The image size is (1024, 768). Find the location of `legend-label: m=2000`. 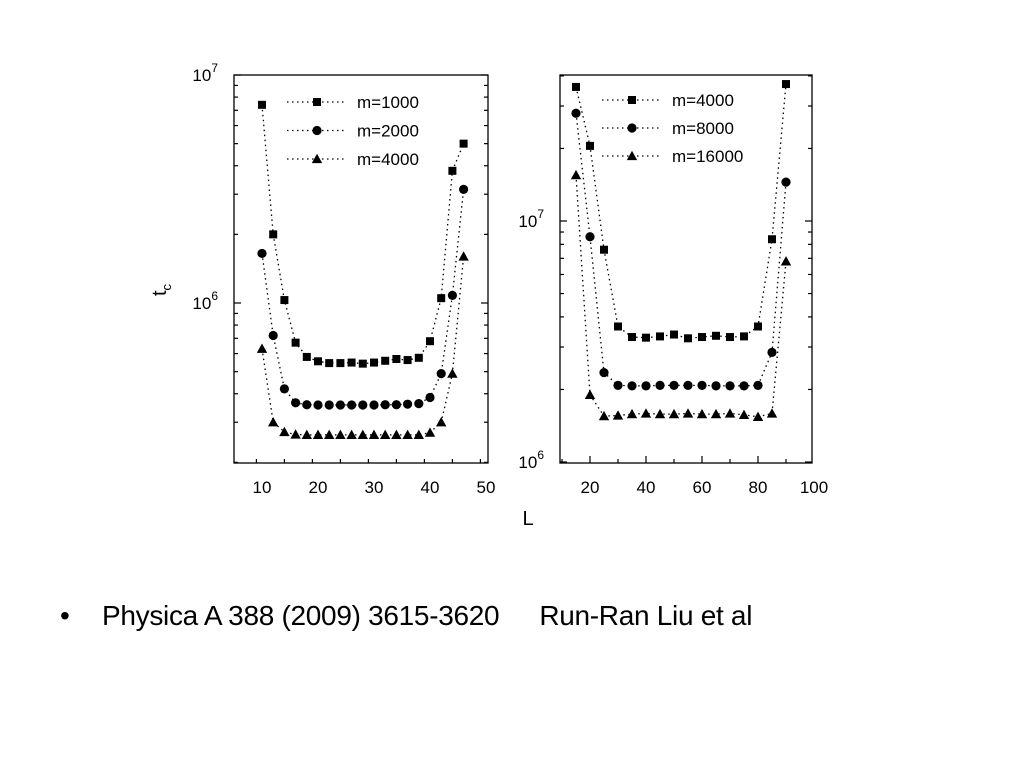

legend-label: m=2000 is located at coordinates (388, 131).